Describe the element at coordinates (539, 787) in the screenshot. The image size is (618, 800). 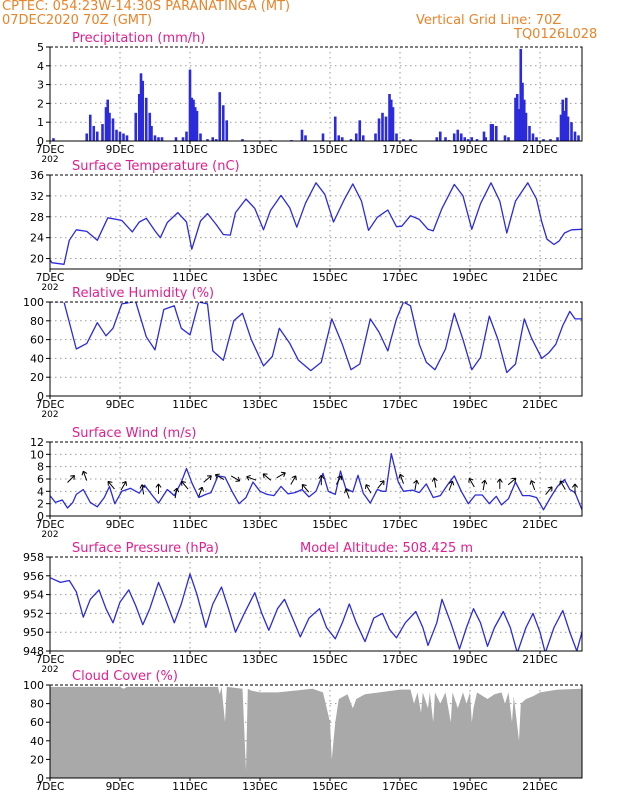
I see `cloud-xtick-label: 21DEC` at that location.